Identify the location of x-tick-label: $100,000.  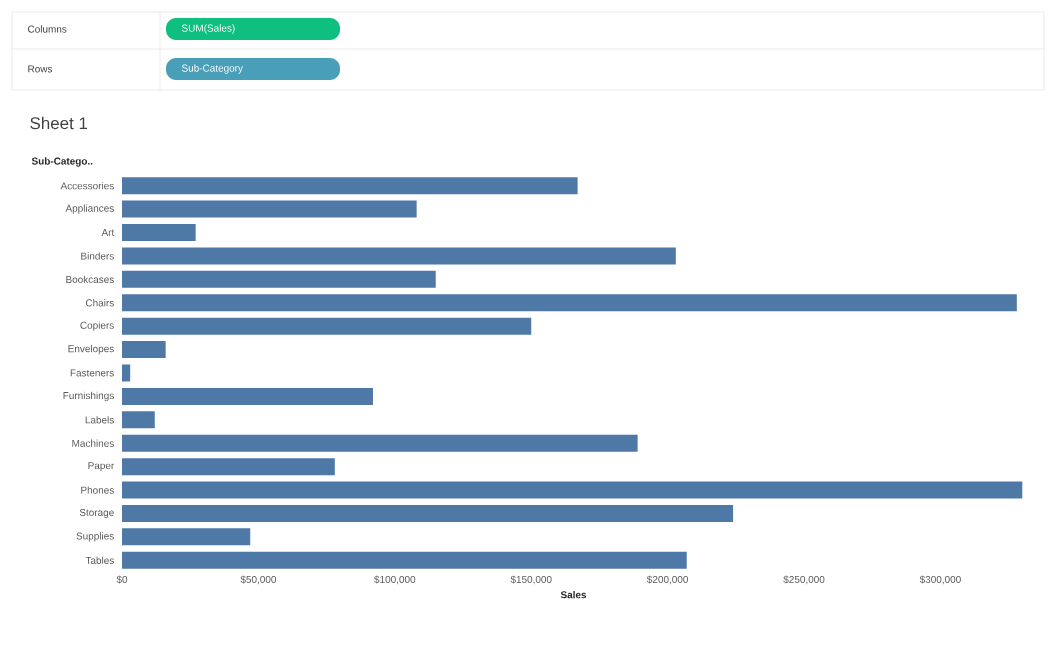
(395, 580).